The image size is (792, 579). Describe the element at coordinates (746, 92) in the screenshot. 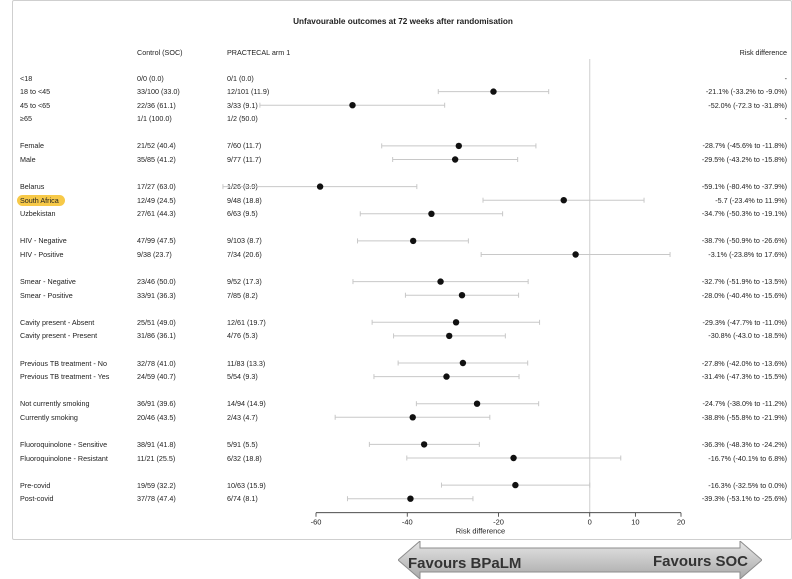

I see `risk-difference-value: -21.1% (-33.2% to -9.0%)` at that location.